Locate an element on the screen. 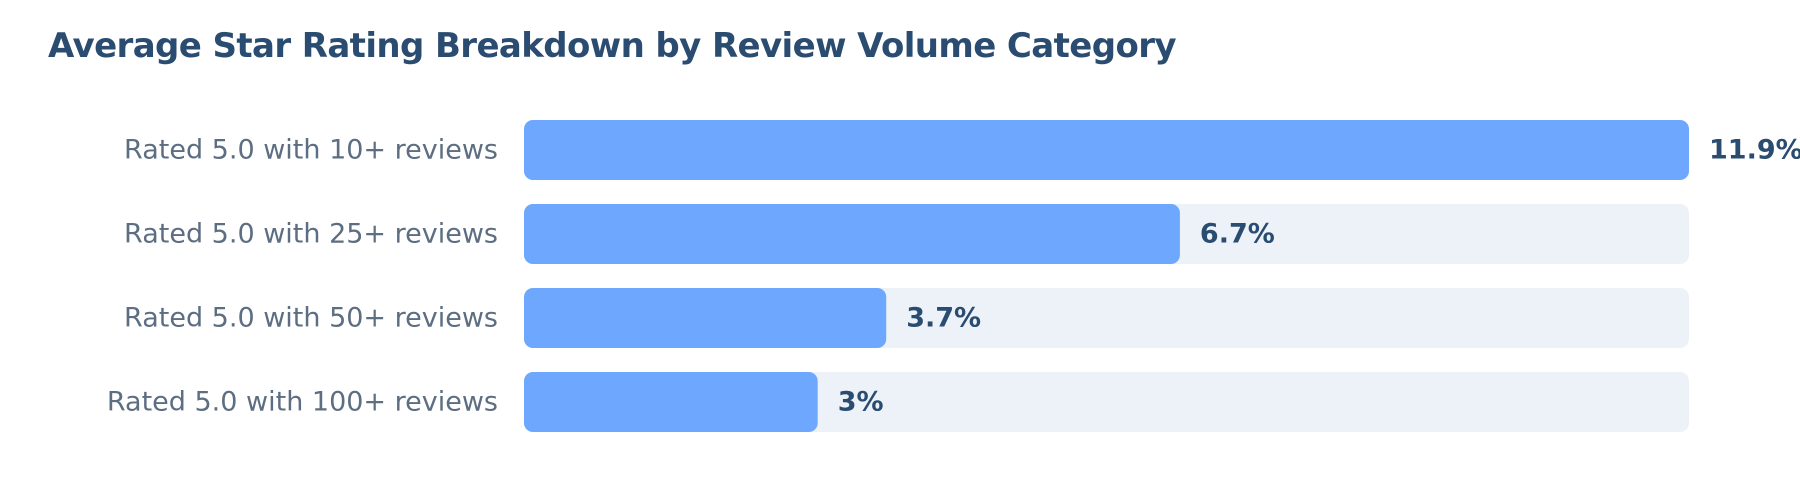 This screenshot has height=488, width=1800. category-label: Rated 5.0 with 50+ reviews is located at coordinates (311, 318).